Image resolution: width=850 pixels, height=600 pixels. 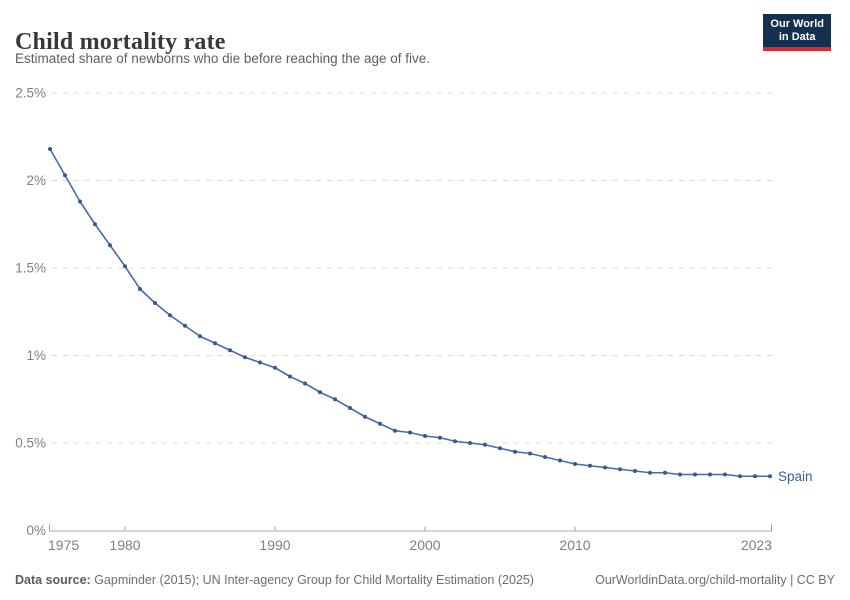 What do you see at coordinates (530, 453) in the screenshot?
I see `data-point-Spain-2007` at bounding box center [530, 453].